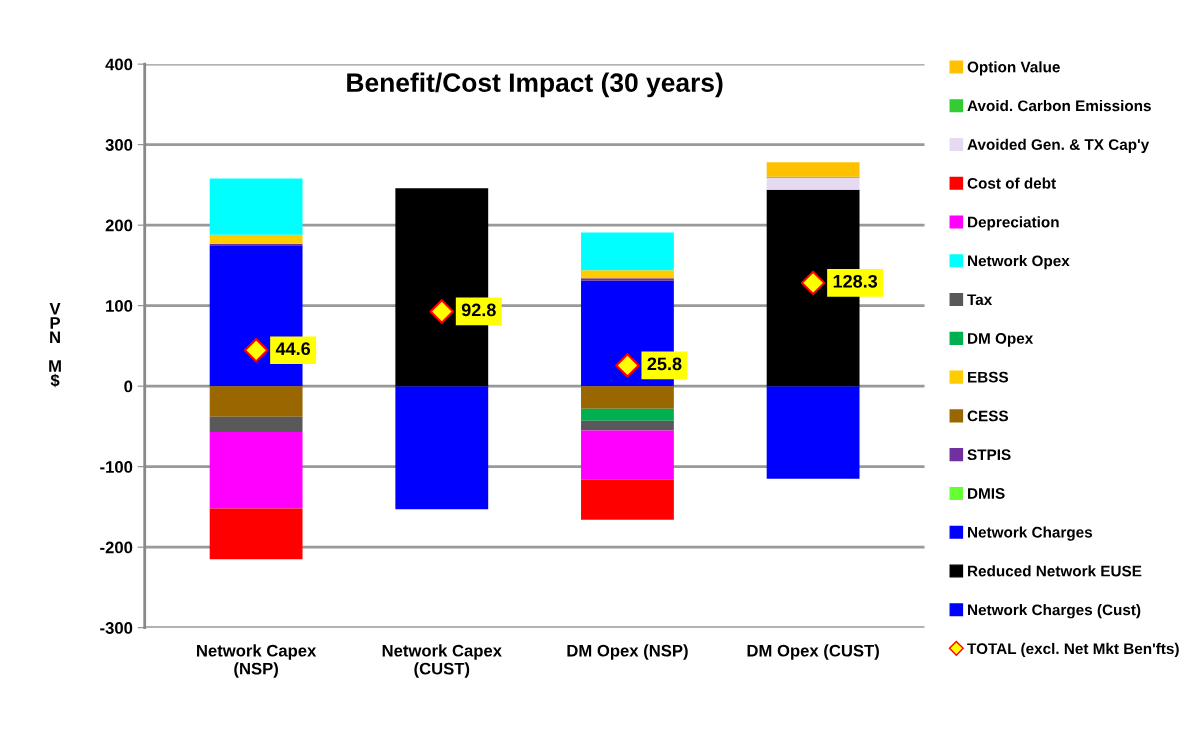  Describe the element at coordinates (119, 64) in the screenshot. I see `y-tick-label: 400` at that location.